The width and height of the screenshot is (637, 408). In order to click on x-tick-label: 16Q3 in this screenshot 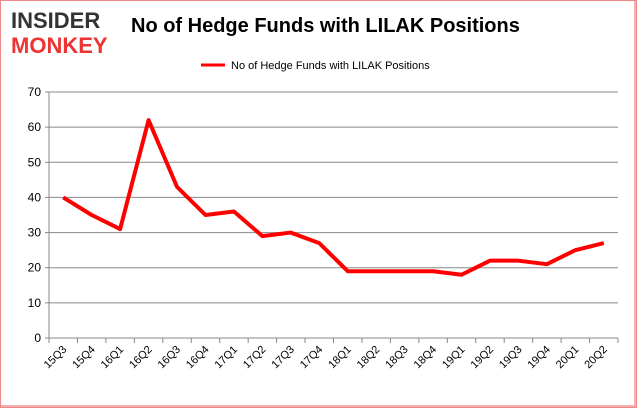, I will do `click(170, 358)`.